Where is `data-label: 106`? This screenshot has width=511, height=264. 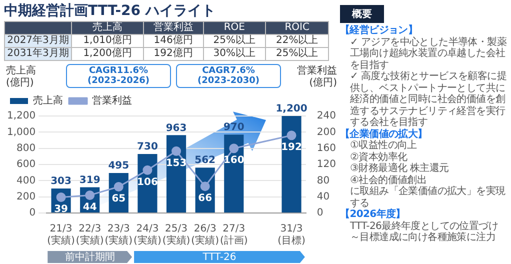
data-label: 106 is located at coordinates (147, 182).